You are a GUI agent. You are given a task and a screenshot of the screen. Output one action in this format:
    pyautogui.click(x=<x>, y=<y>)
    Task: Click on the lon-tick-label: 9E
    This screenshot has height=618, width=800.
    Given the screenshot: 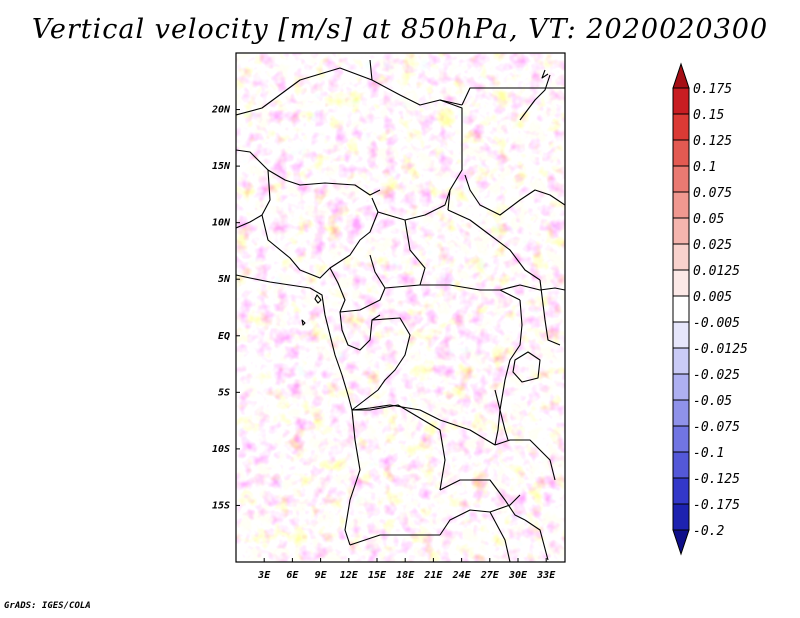 What is the action you would take?
    pyautogui.click(x=321, y=575)
    